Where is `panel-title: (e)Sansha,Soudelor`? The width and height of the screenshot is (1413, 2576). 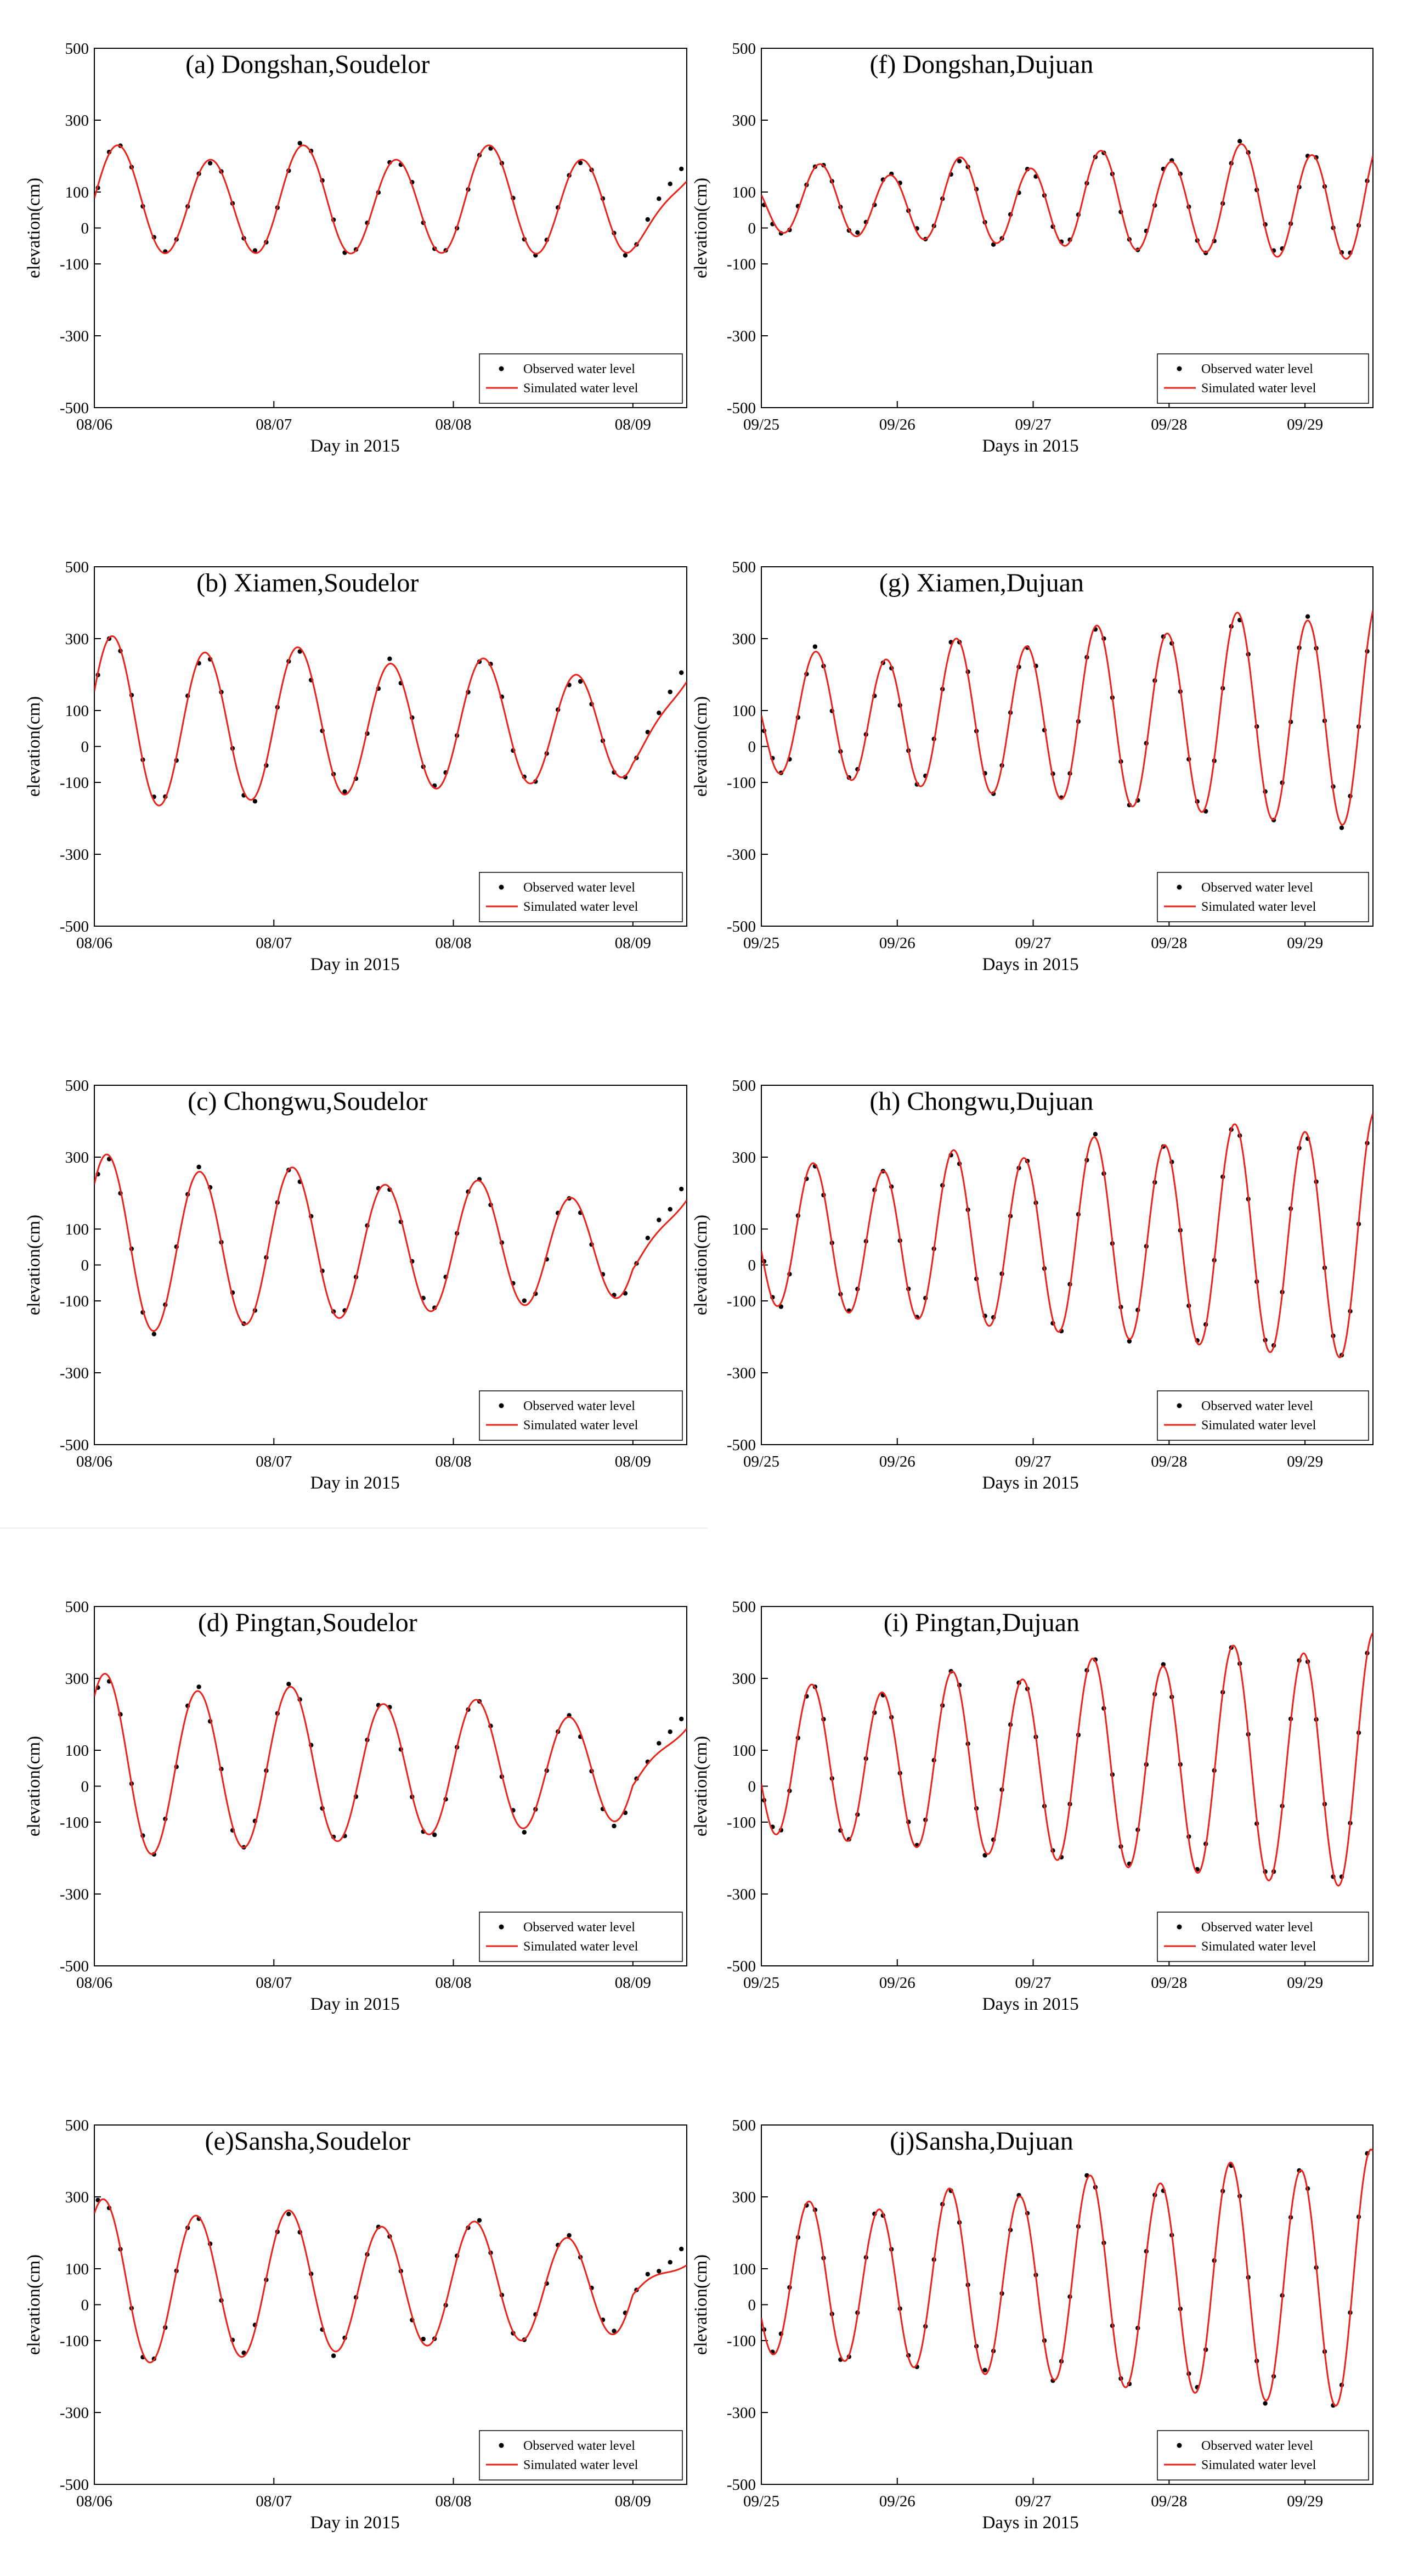
panel-title: (e)Sansha,Soudelor is located at coordinates (308, 2142).